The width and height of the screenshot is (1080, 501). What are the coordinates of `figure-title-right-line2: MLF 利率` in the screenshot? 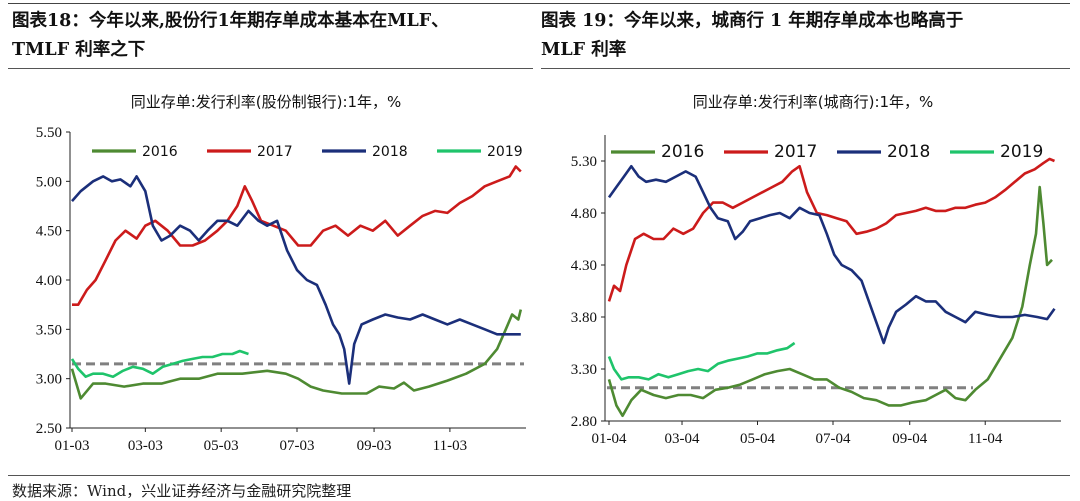 It's located at (584, 50).